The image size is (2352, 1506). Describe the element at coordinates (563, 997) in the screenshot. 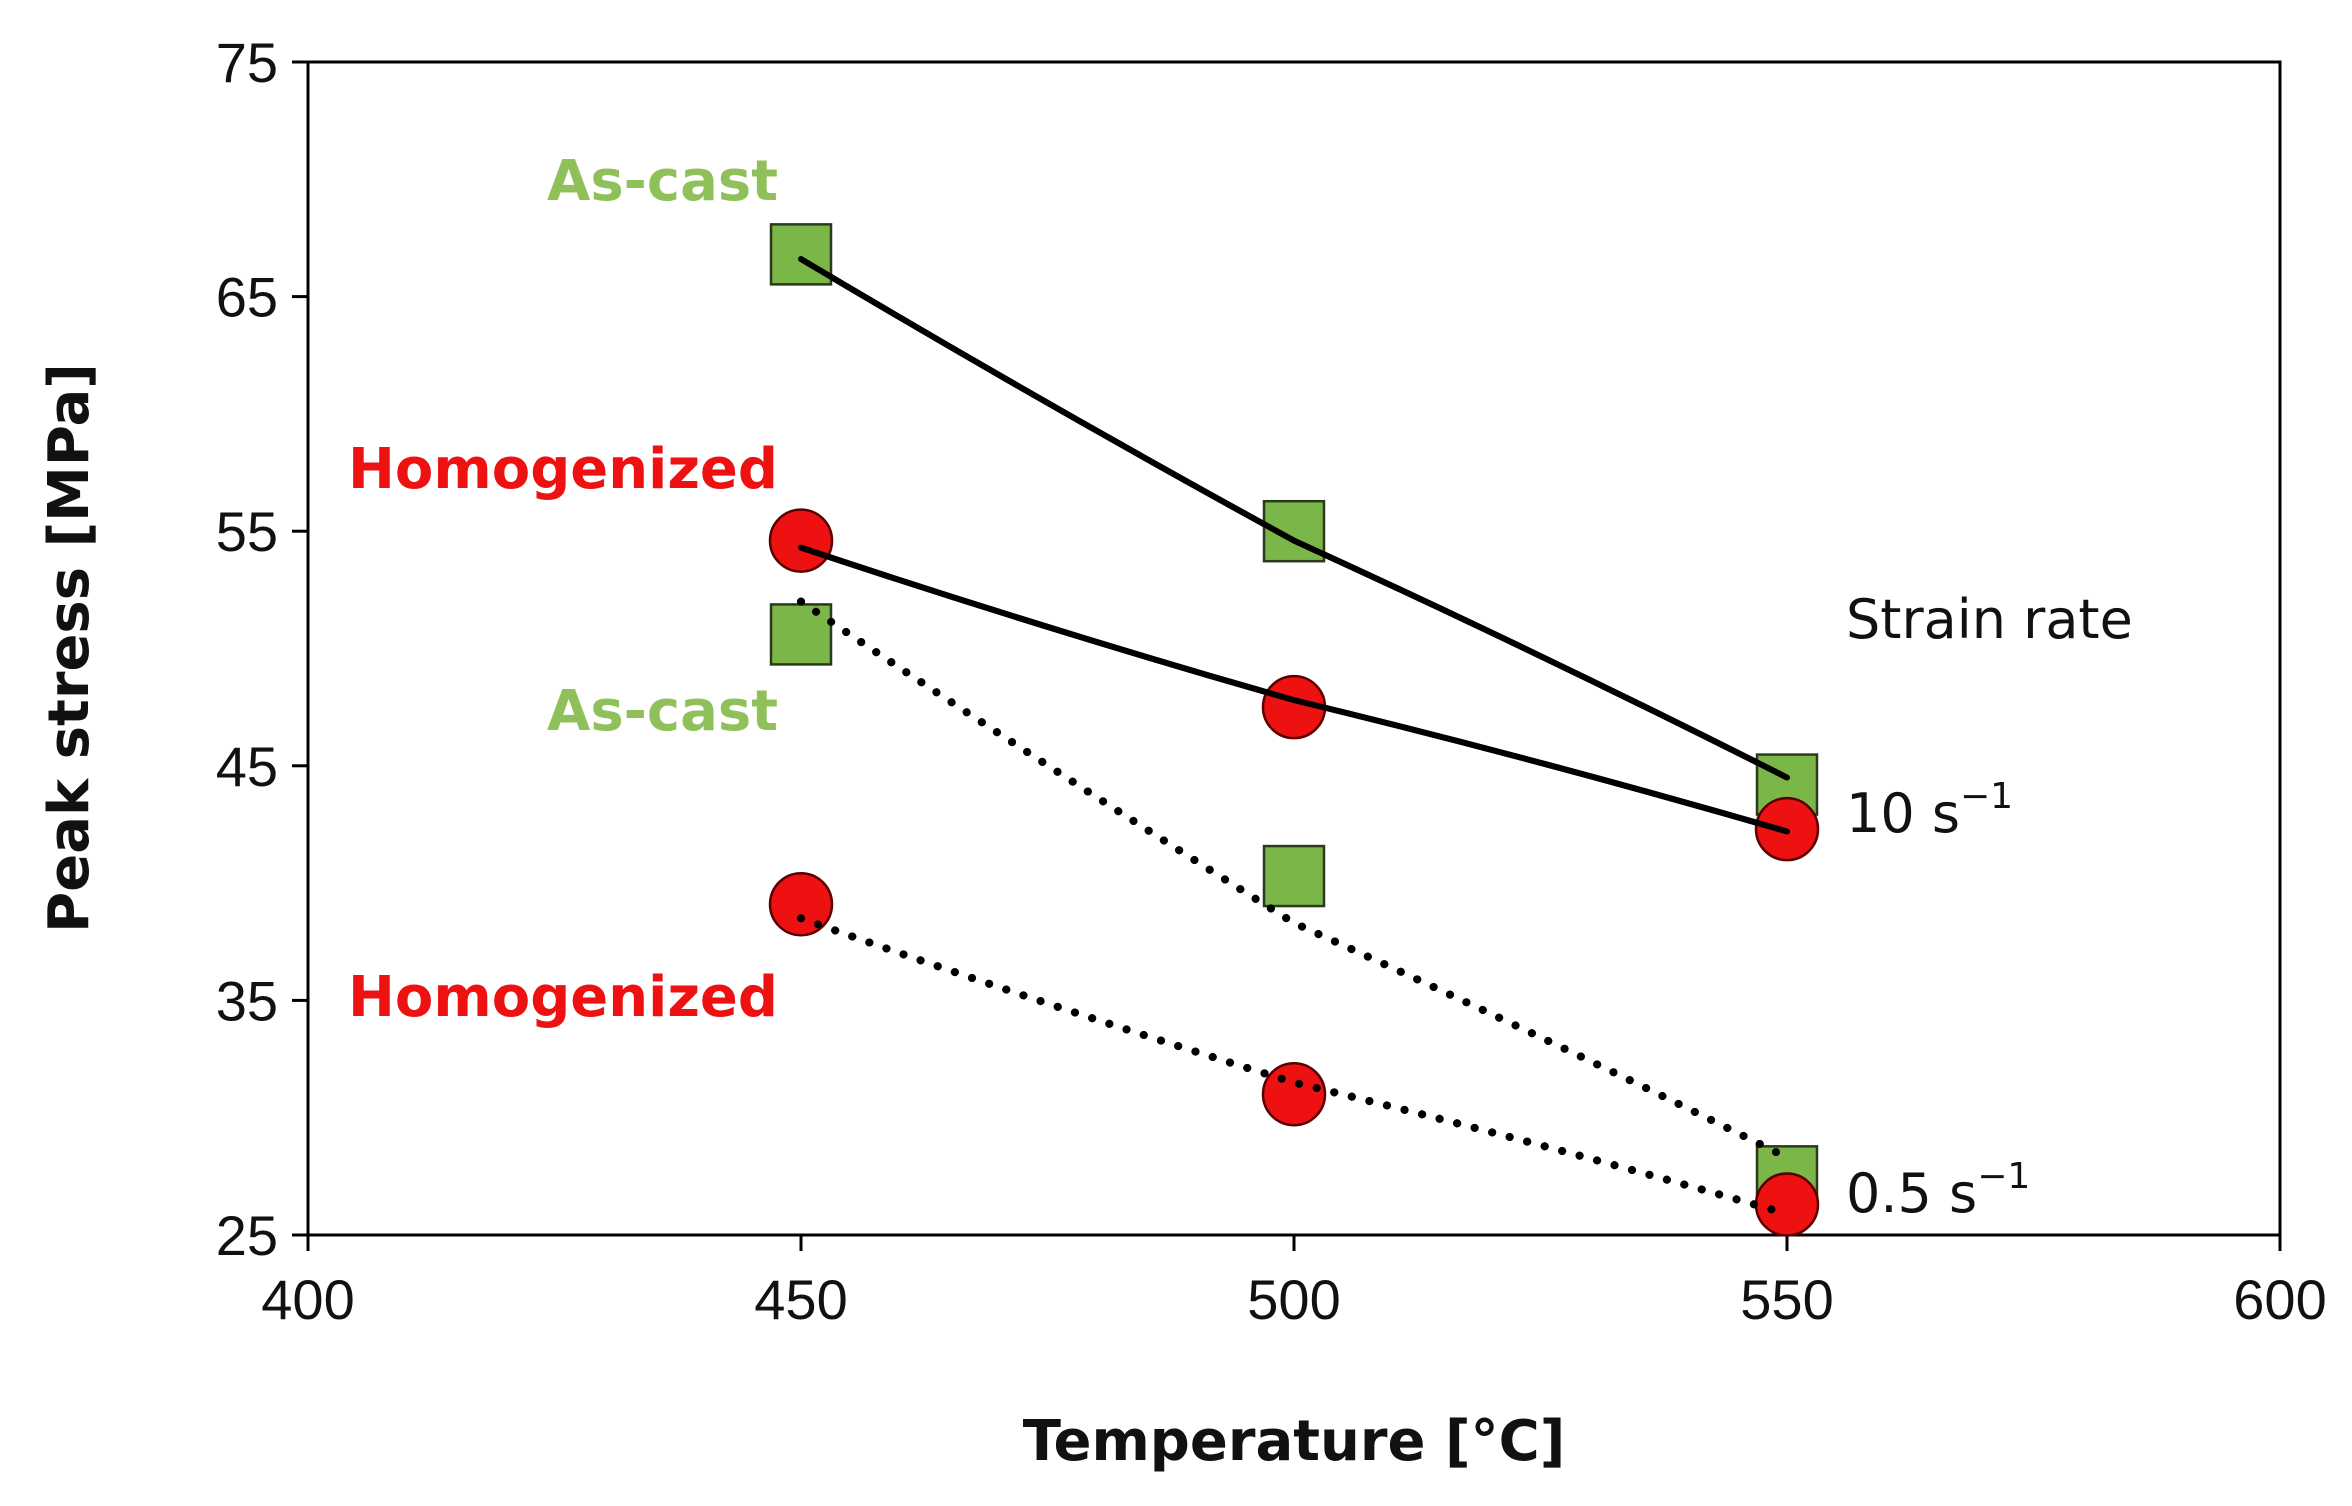

I see `label-homogenized-low-rate: Homogenized` at that location.